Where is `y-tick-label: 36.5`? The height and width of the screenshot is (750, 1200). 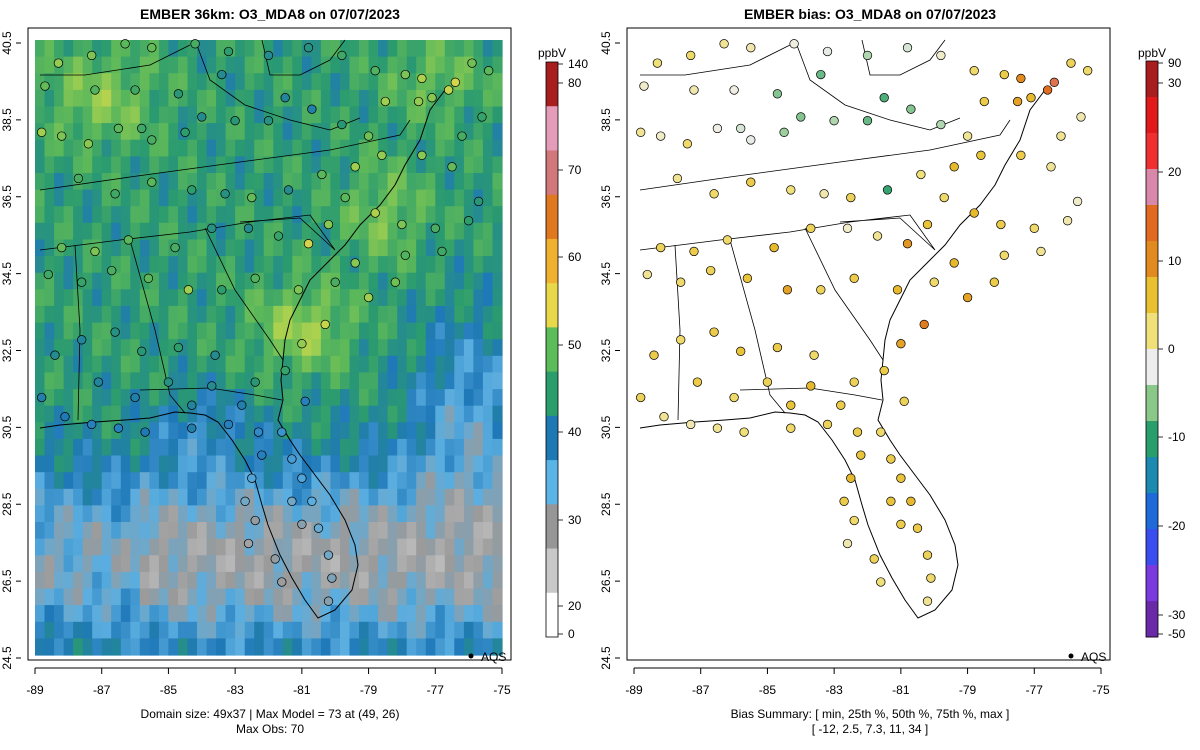 y-tick-label: 36.5 is located at coordinates (606, 197).